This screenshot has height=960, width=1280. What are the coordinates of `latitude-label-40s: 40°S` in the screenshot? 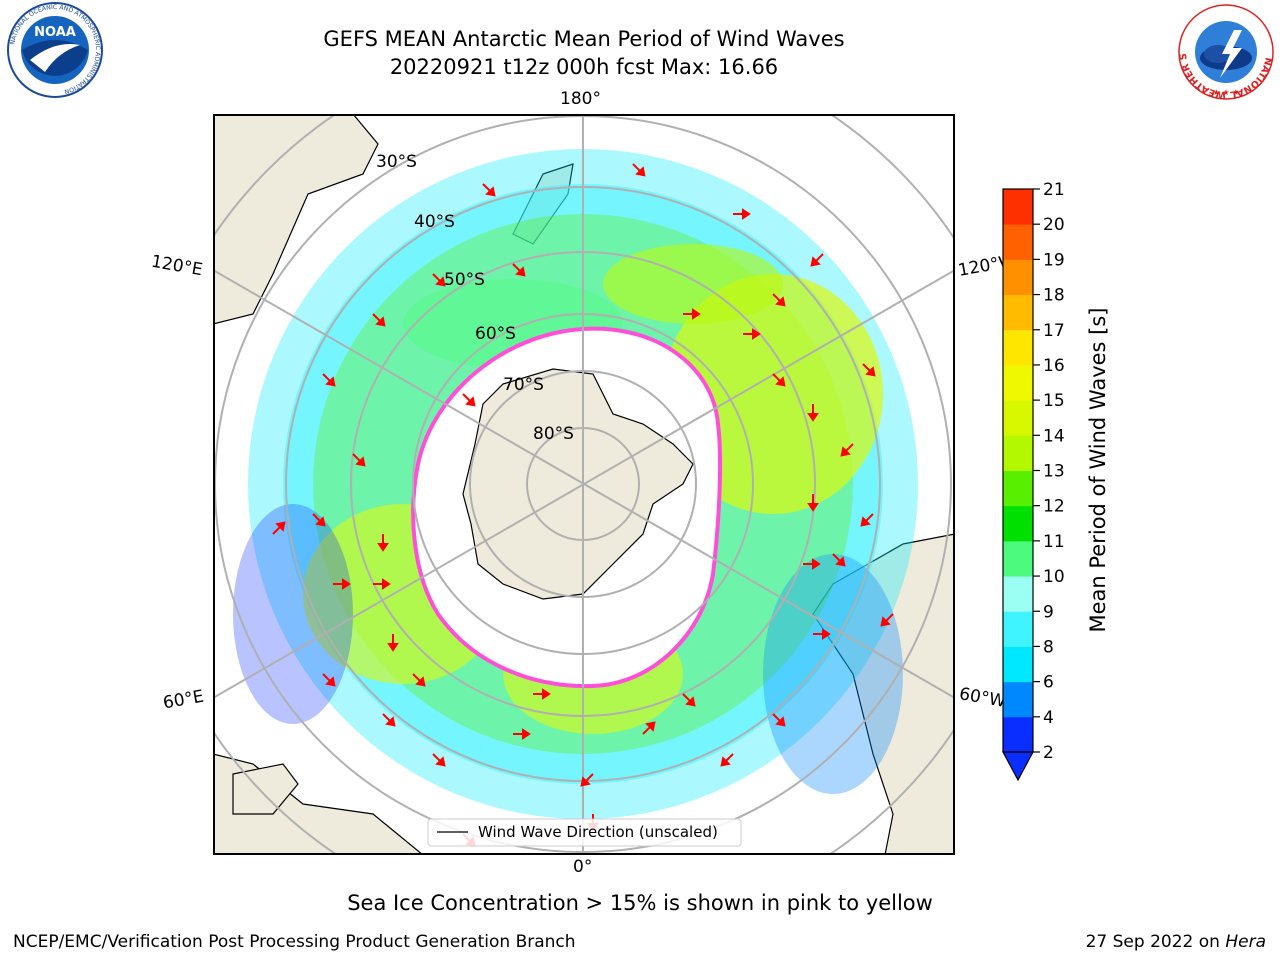 It's located at (434, 222).